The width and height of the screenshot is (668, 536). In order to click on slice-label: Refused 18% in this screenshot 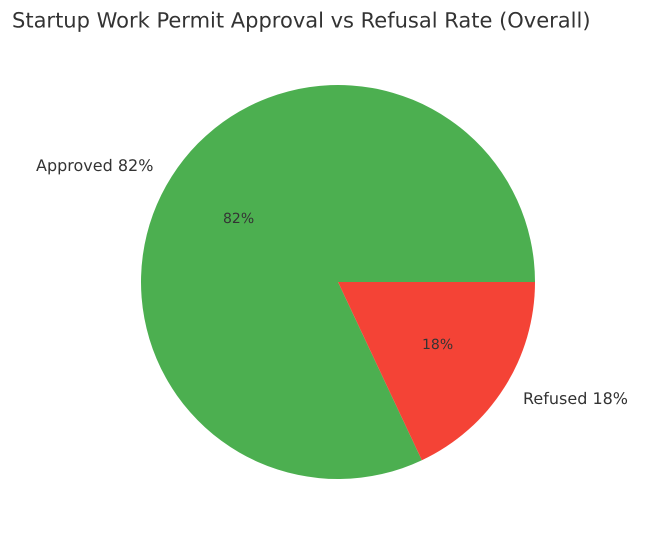, I will do `click(575, 398)`.